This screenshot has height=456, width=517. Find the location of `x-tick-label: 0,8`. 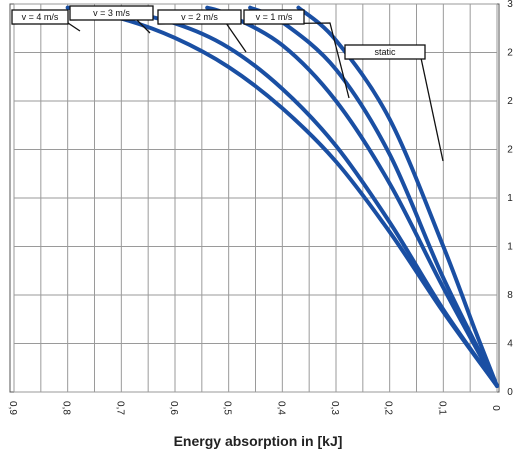

x-tick-label: 0,8 is located at coordinates (66, 408).